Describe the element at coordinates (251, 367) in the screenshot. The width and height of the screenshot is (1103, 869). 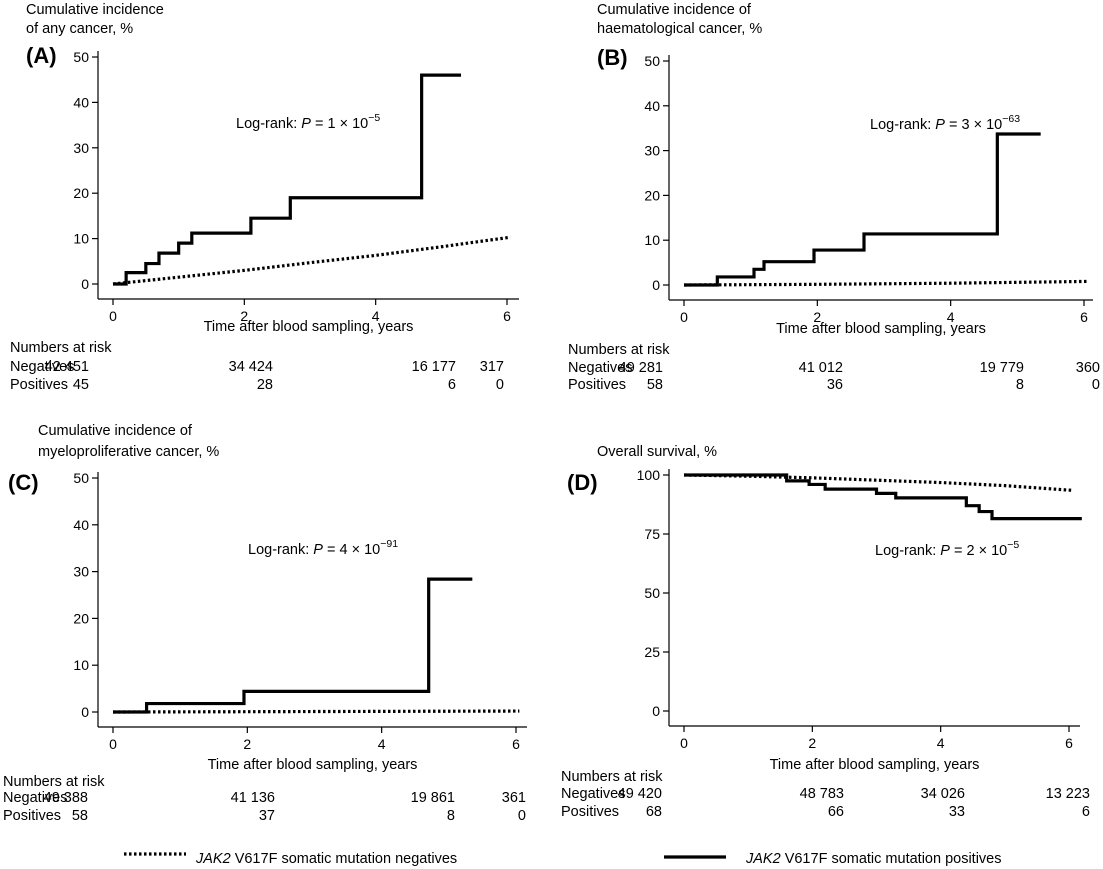
I see `risk-value: 34 424` at that location.